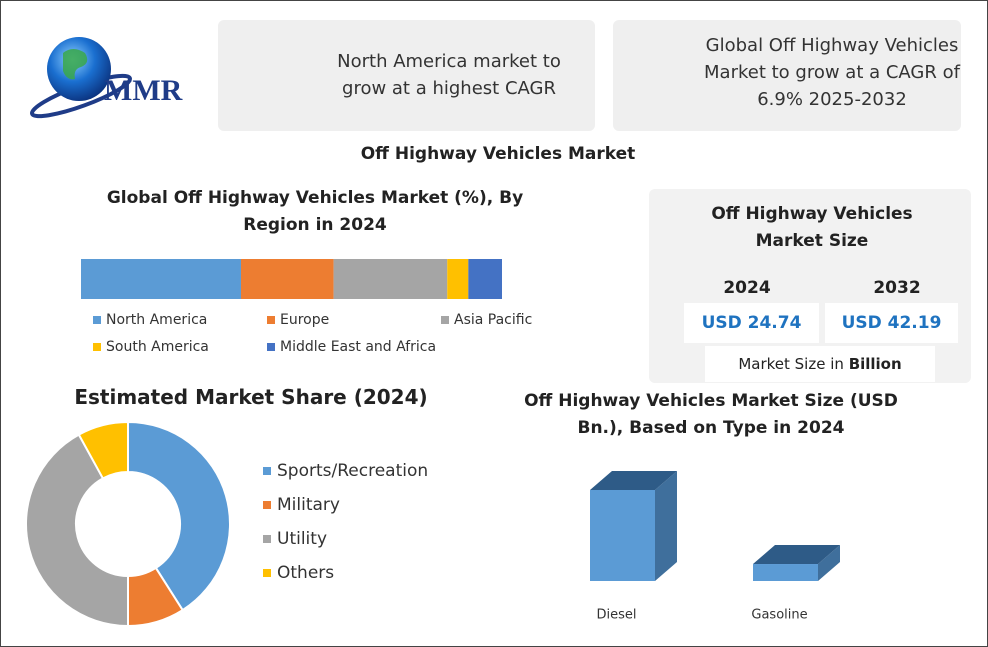 The image size is (988, 647). Describe the element at coordinates (302, 539) in the screenshot. I see `legend-label: Utility` at that location.